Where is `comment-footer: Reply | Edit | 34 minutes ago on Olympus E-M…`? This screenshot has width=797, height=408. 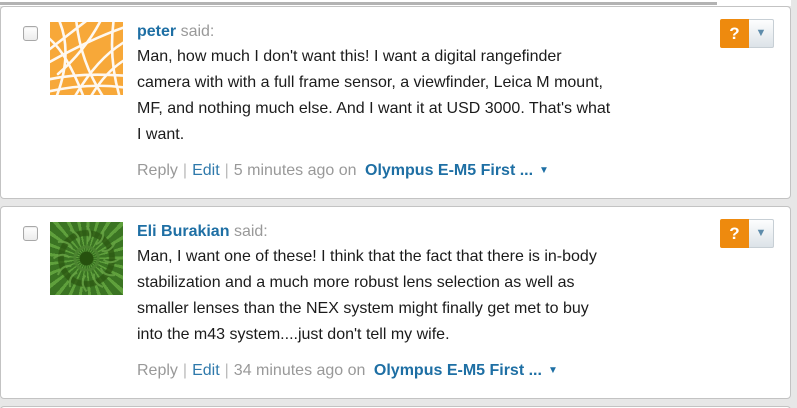
comment-footer: Reply | Edit | 34 minutes ago on Olympus E-M… is located at coordinates (367, 372).